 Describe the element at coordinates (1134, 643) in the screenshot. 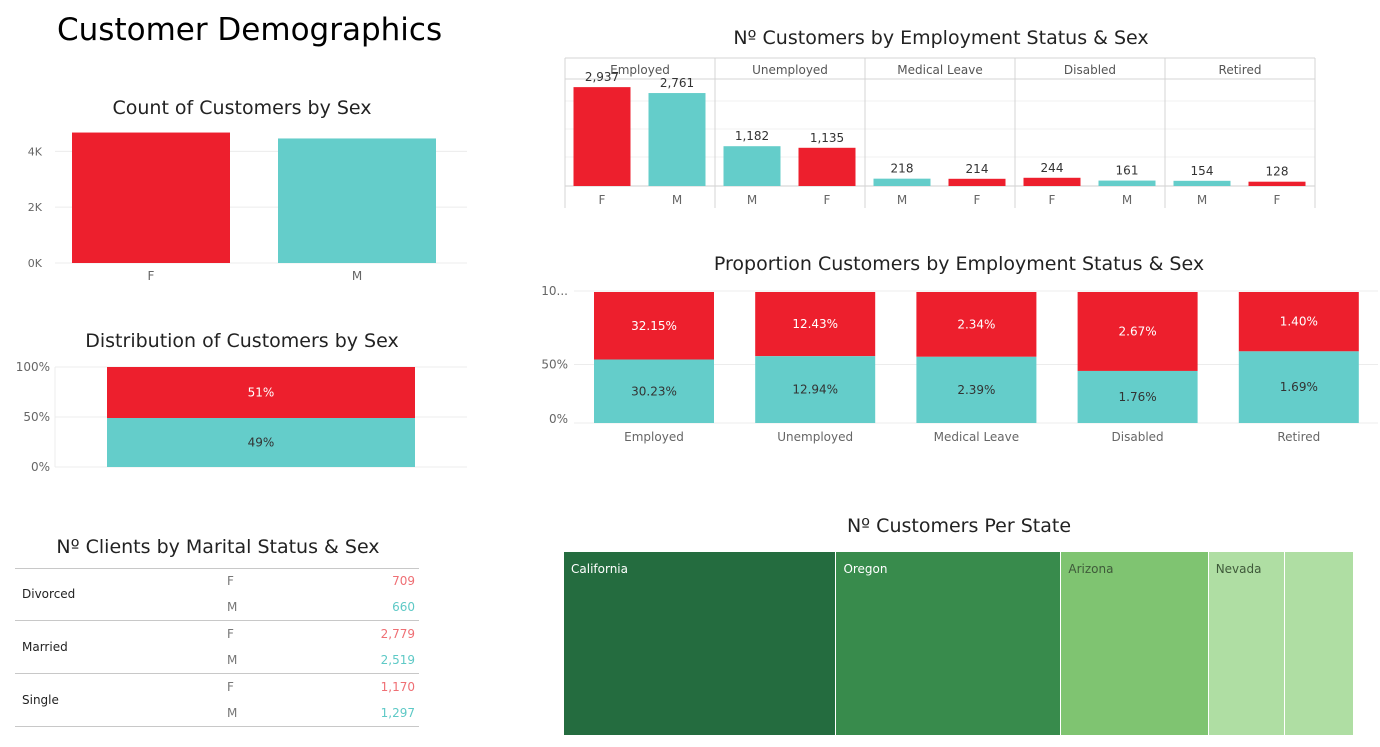

I see `treemap-cell-arizona: Arizona` at that location.